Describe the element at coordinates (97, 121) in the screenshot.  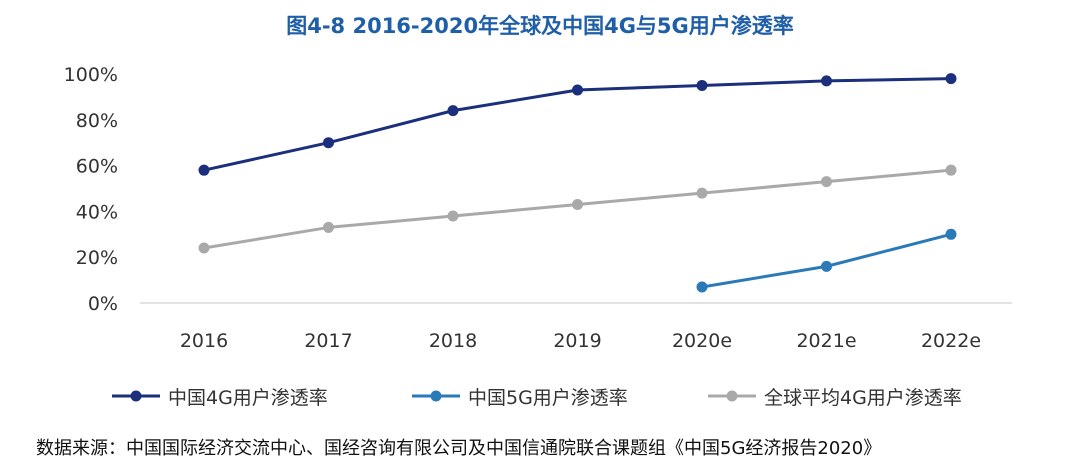
I see `y-tick-label: 80%` at that location.